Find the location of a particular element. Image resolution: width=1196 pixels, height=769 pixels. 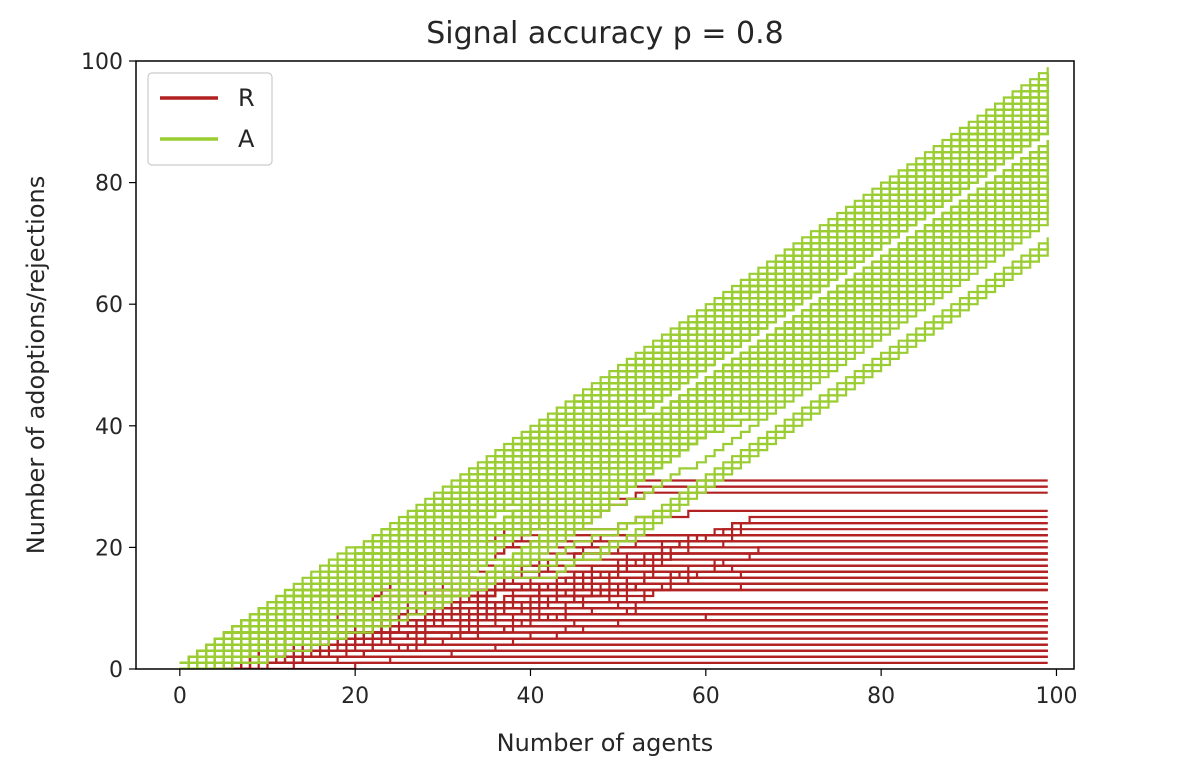

y-tick-label: 40 is located at coordinates (109, 427).